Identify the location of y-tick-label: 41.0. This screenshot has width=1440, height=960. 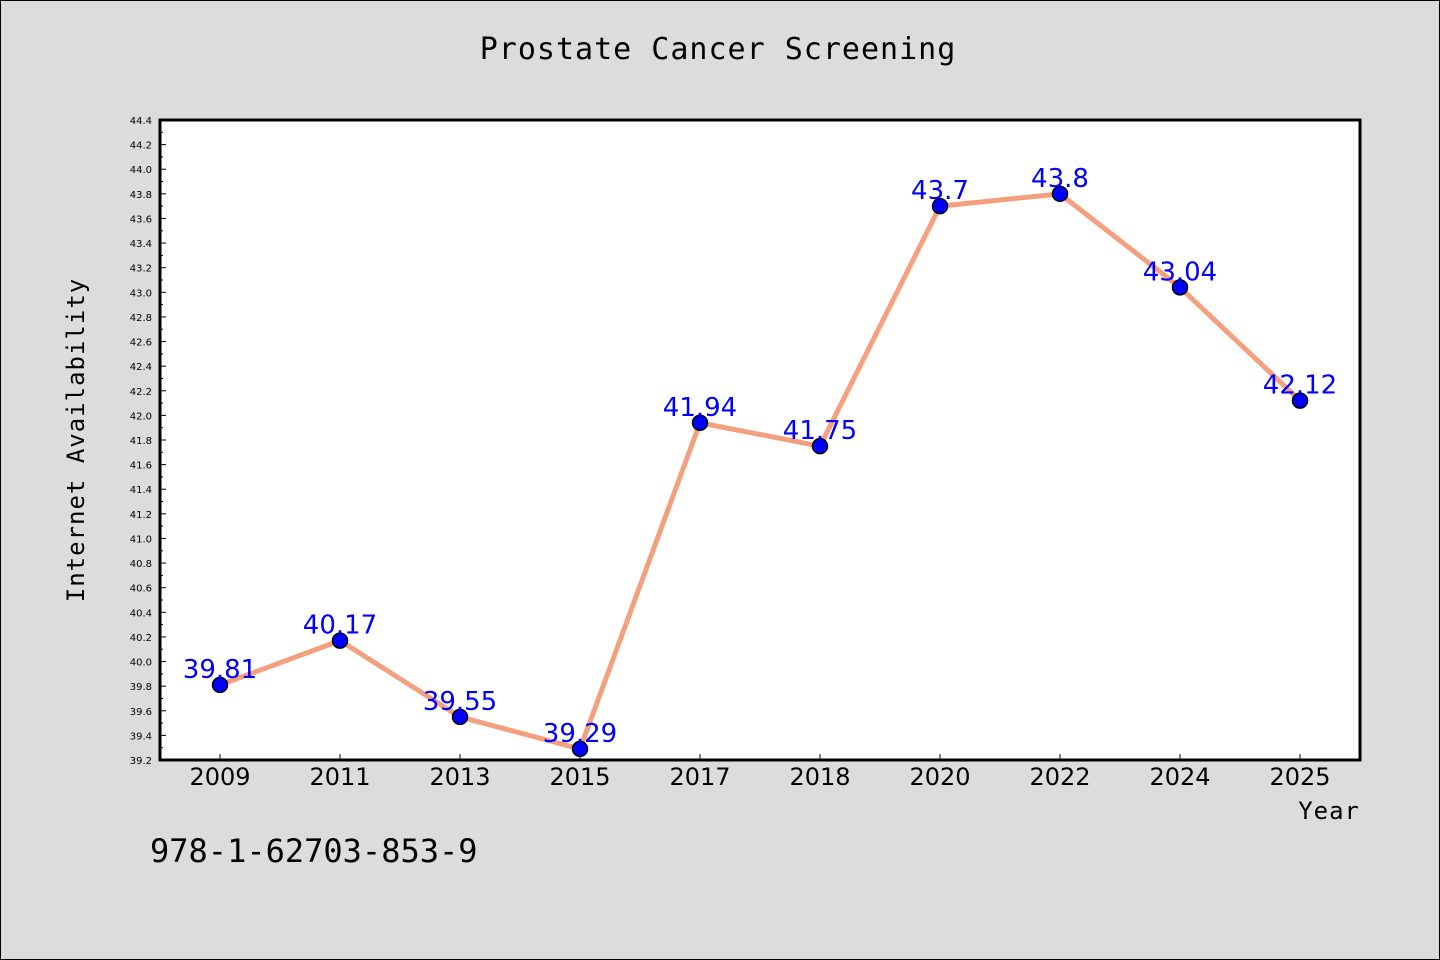
(141, 539).